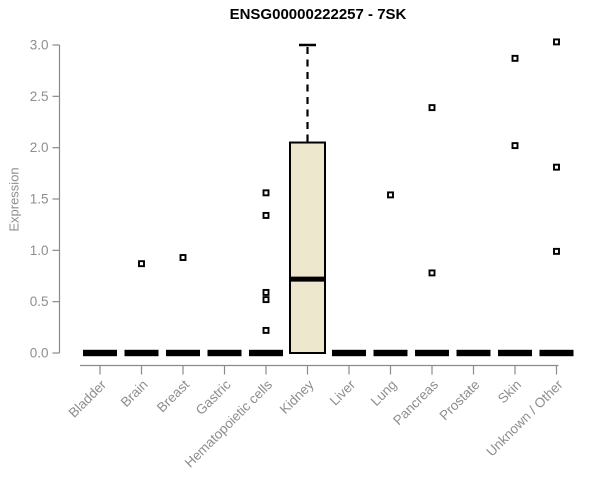  I want to click on outlier-point-lung, so click(390, 195).